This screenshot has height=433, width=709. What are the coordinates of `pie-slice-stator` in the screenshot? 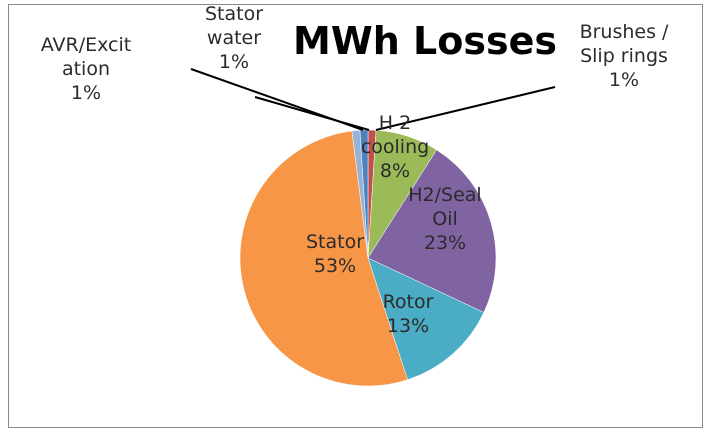 It's located at (323, 258).